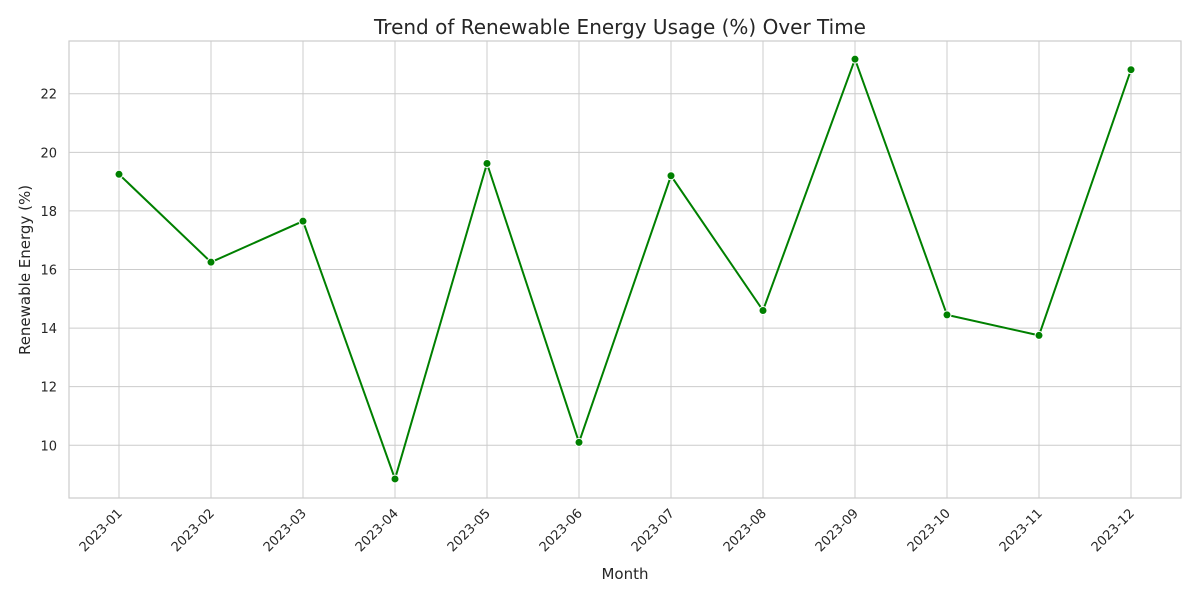 The image size is (1200, 600). What do you see at coordinates (745, 530) in the screenshot?
I see `x-tick-label: 2023-08` at bounding box center [745, 530].